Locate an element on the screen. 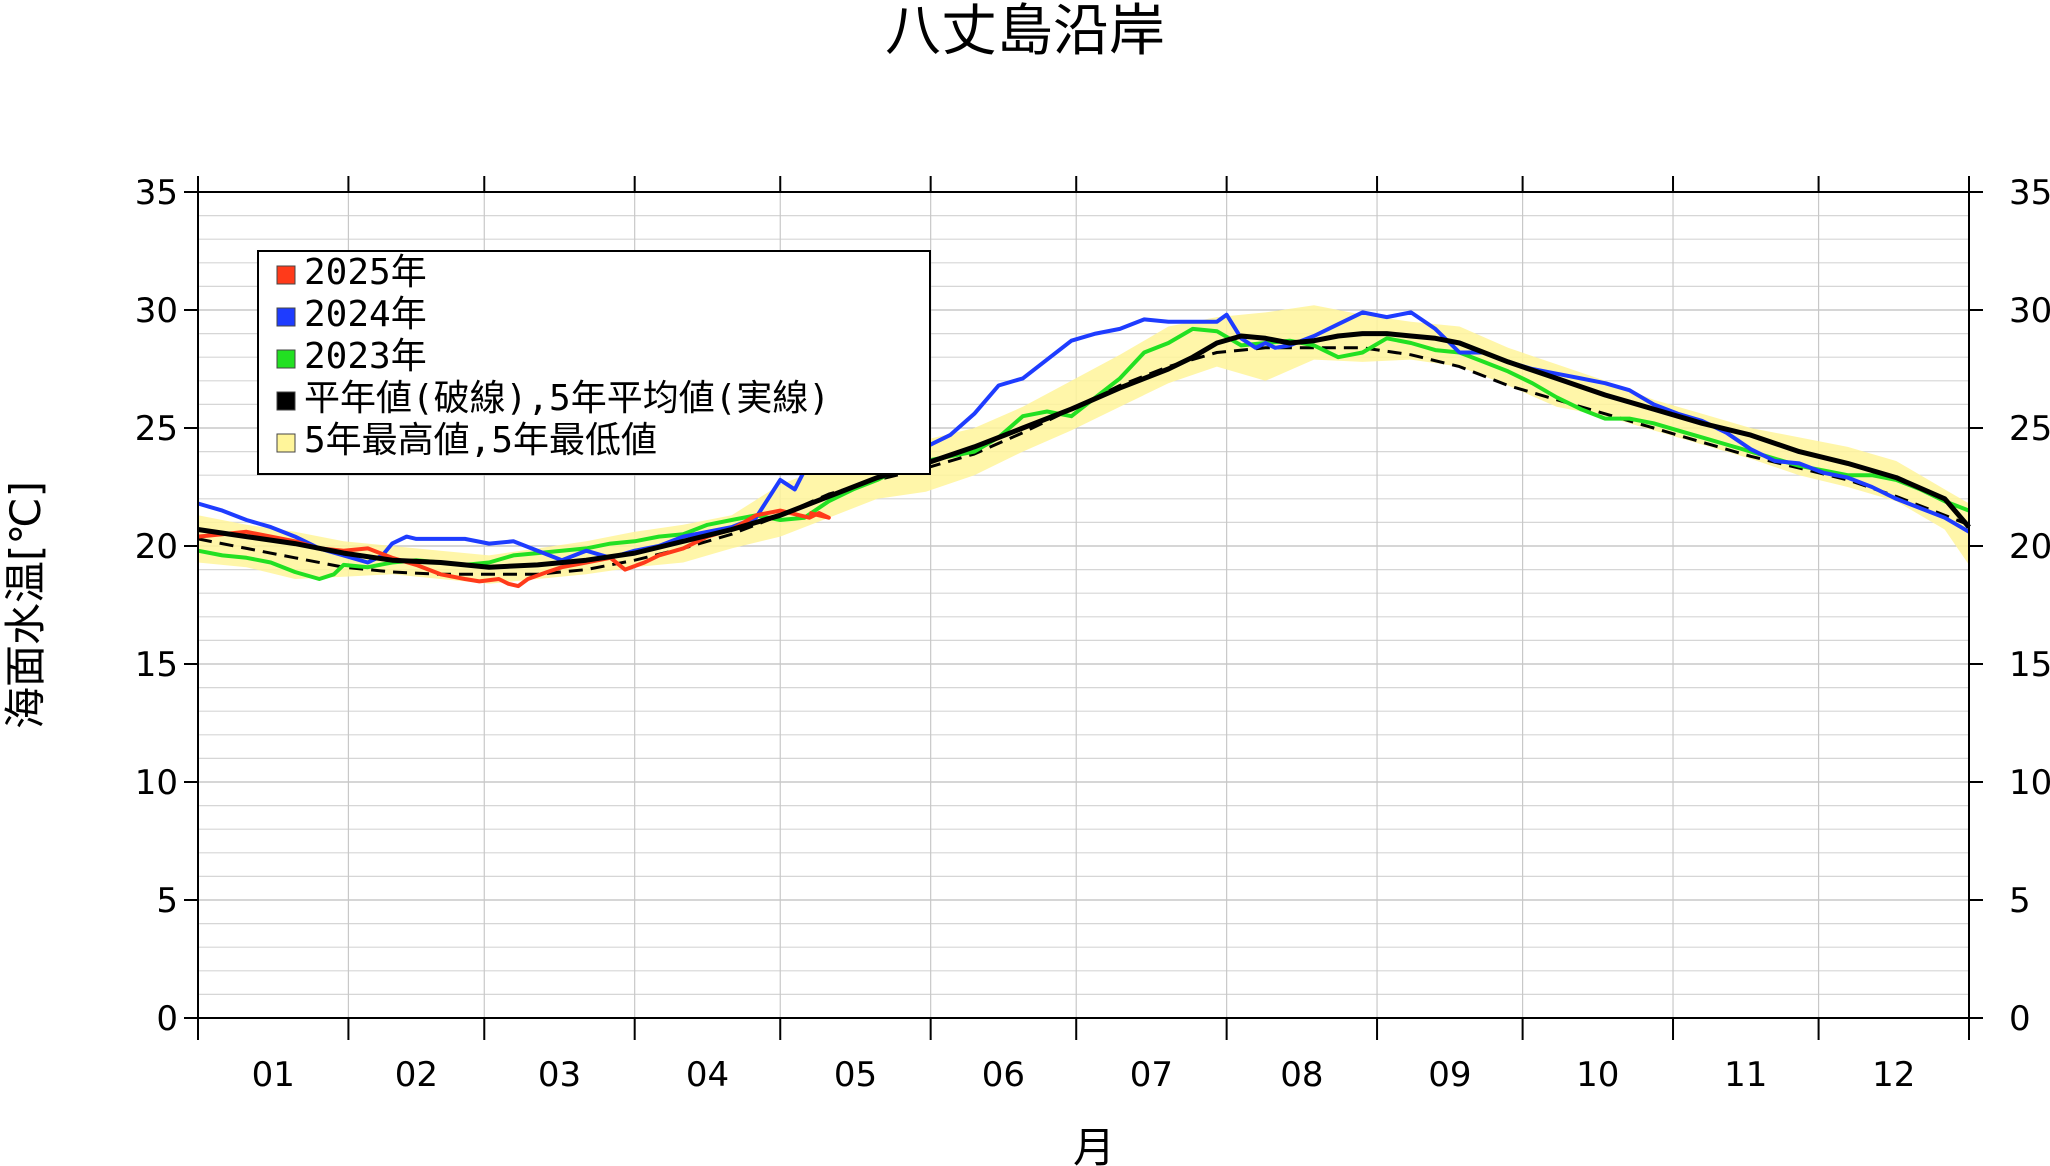 The height and width of the screenshot is (1166, 2050). y-tick-label-left: 10 is located at coordinates (156, 783).